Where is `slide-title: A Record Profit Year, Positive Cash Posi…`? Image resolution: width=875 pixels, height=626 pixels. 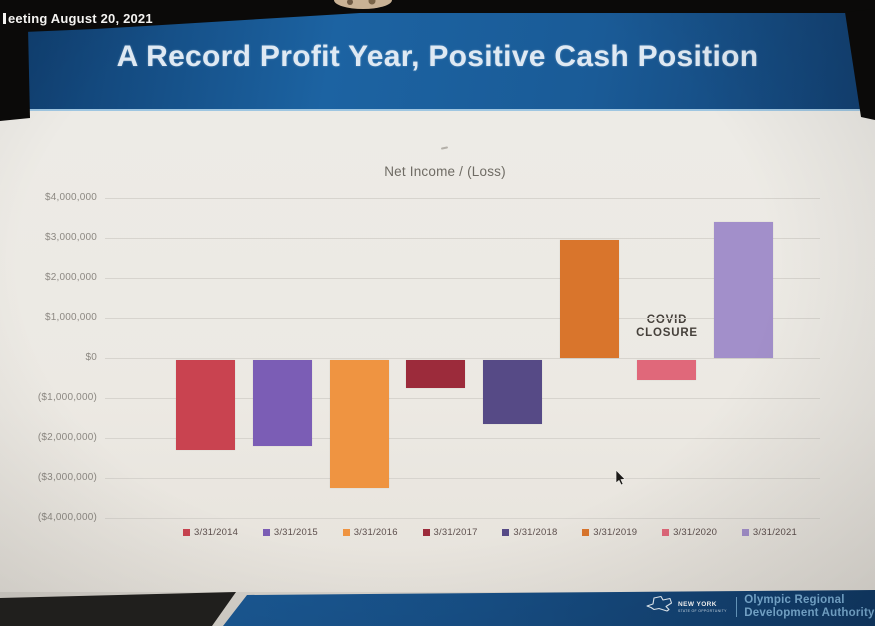
slide-title: A Record Profit Year, Positive Cash Posi… is located at coordinates (437, 56).